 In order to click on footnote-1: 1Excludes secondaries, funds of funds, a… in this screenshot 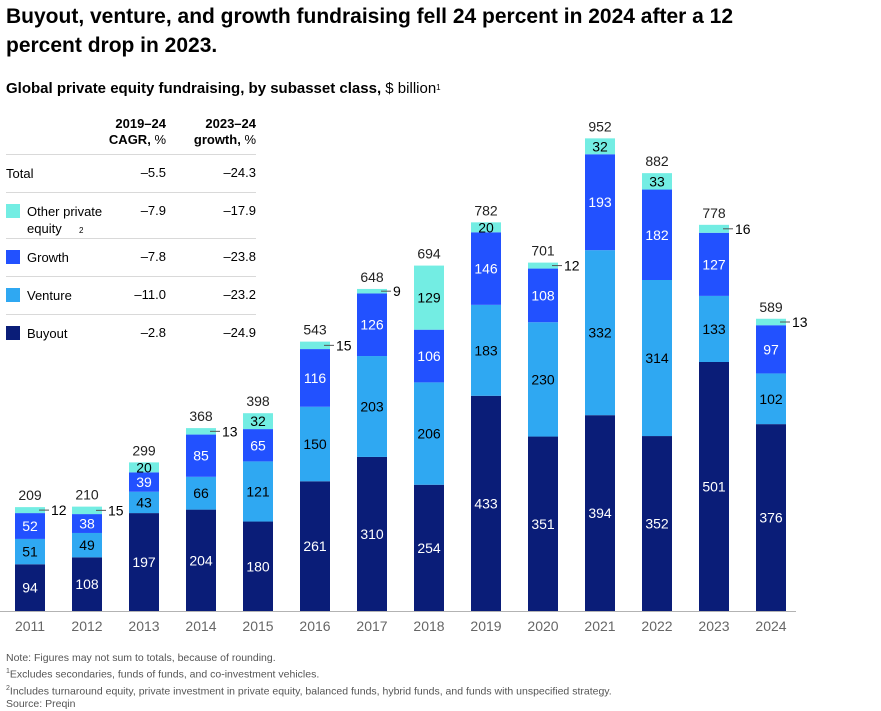, I will do `click(309, 673)`.